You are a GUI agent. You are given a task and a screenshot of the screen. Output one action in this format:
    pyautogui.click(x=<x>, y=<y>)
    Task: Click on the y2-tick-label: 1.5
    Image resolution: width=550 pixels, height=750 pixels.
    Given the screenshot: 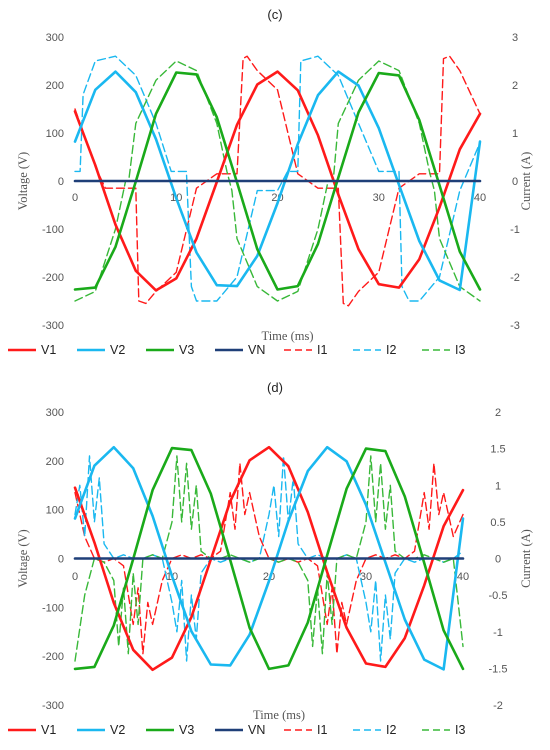 What is the action you would take?
    pyautogui.click(x=497, y=450)
    